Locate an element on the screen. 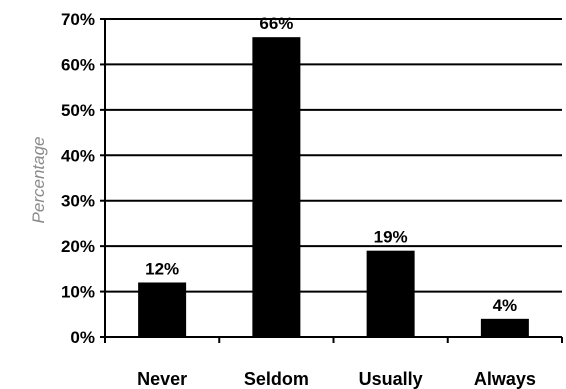  y-tick-label: 60% is located at coordinates (78, 64).